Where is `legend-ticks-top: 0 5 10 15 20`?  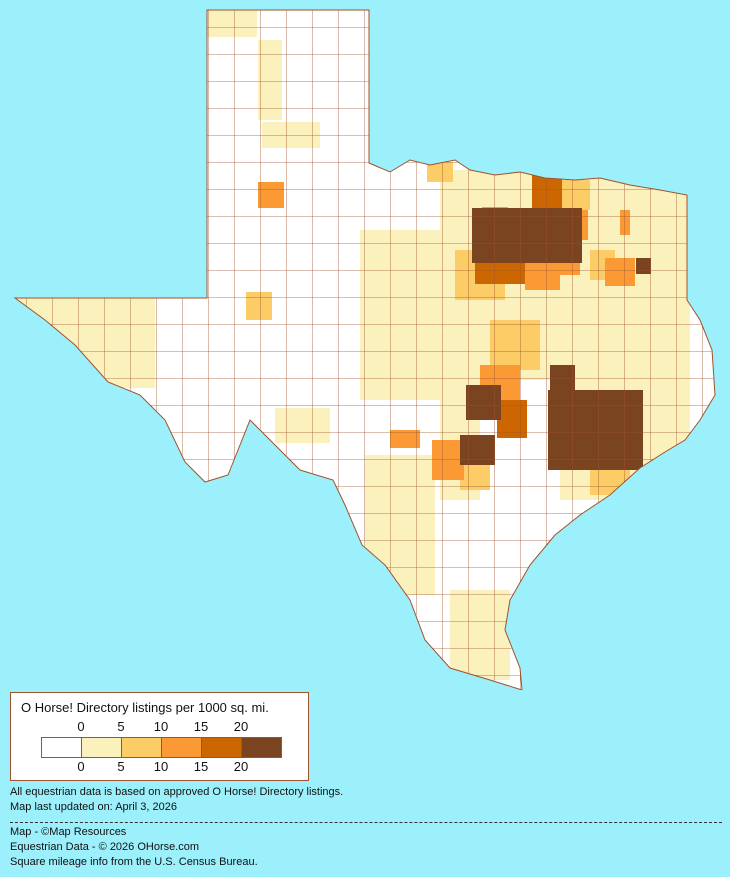 legend-ticks-top: 0 5 10 15 20 is located at coordinates (159, 727).